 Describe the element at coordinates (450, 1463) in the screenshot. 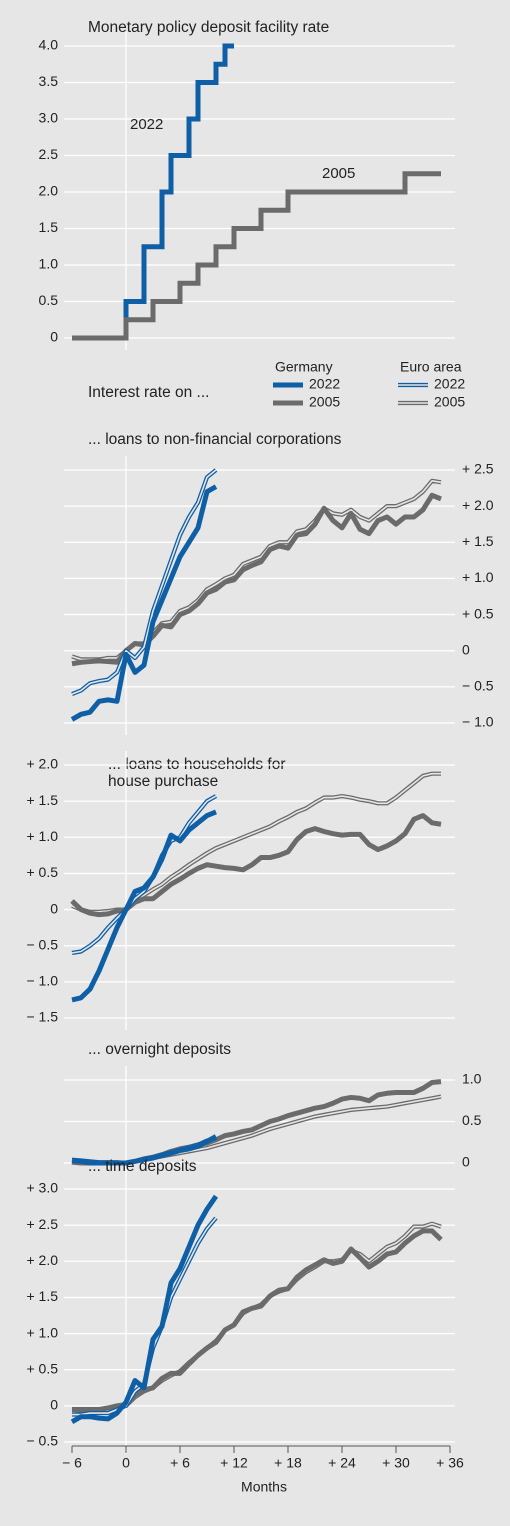

I see `x-tick-label: + 36` at that location.